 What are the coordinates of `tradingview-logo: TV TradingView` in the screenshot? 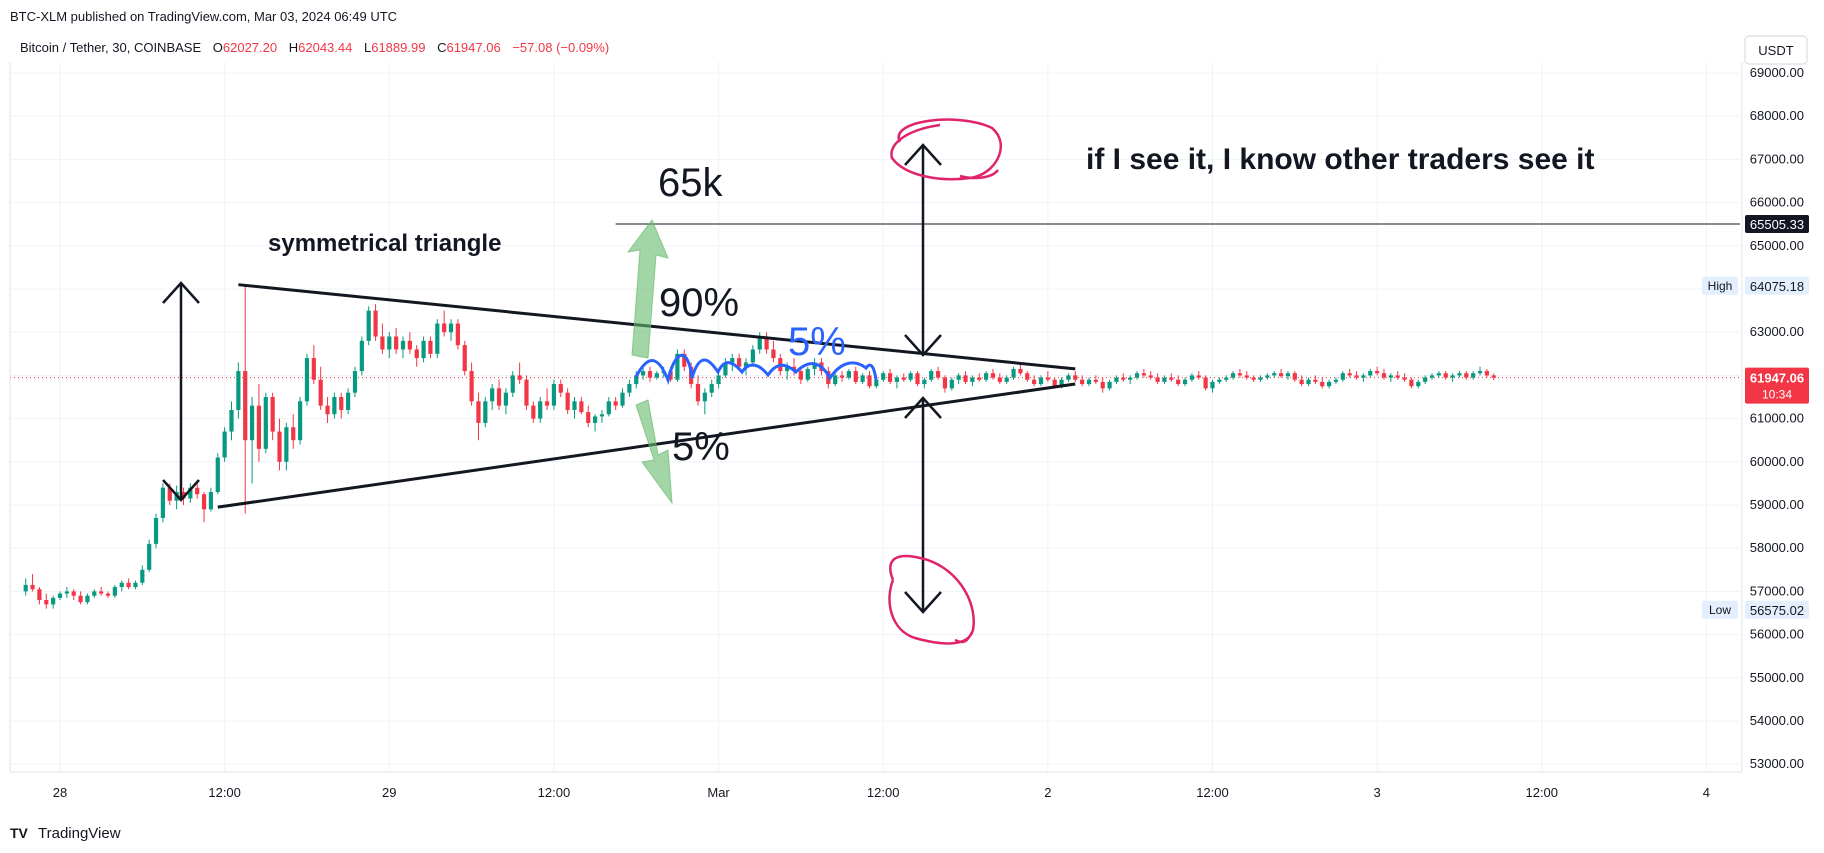 It's located at (65, 833).